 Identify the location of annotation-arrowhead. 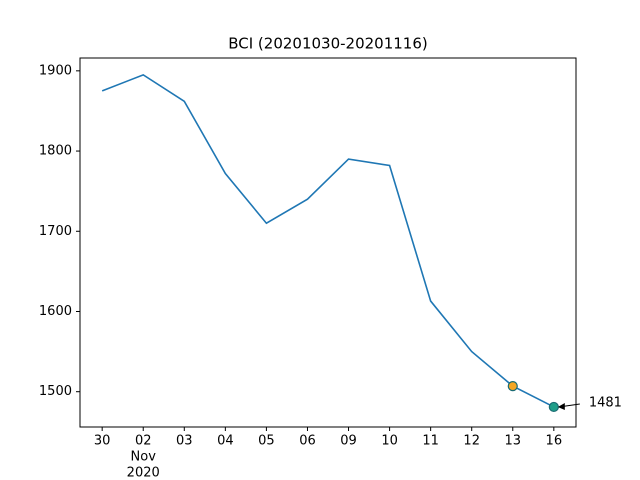
(561, 406).